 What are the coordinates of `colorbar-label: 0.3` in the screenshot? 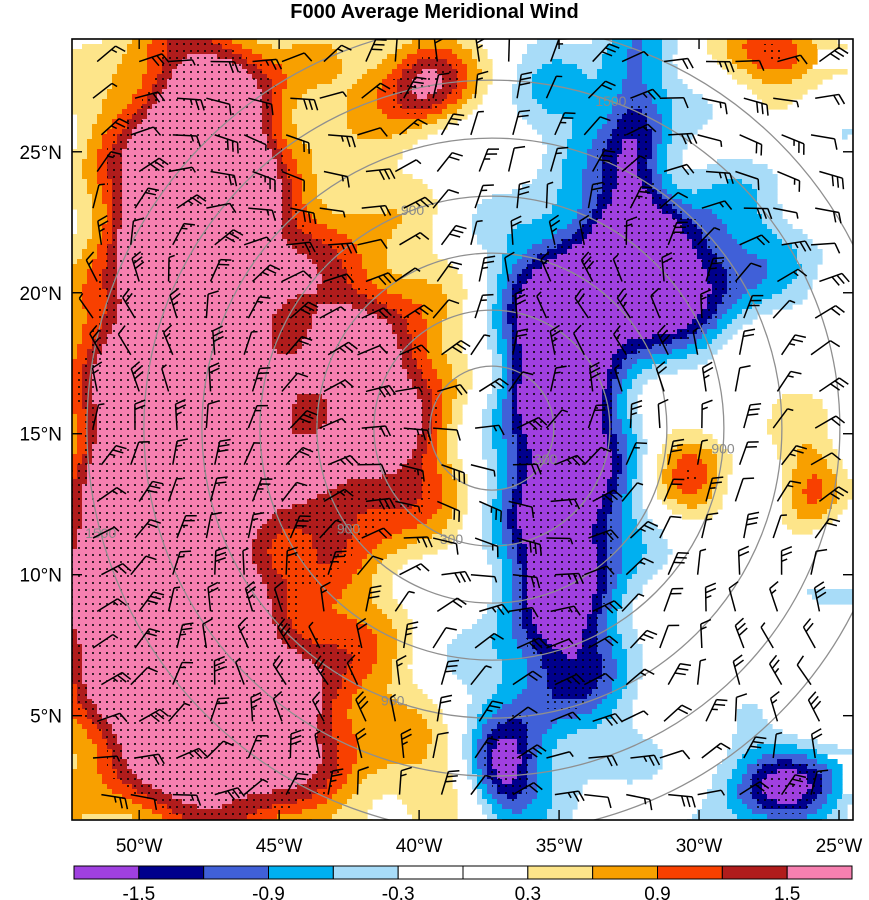 It's located at (528, 892).